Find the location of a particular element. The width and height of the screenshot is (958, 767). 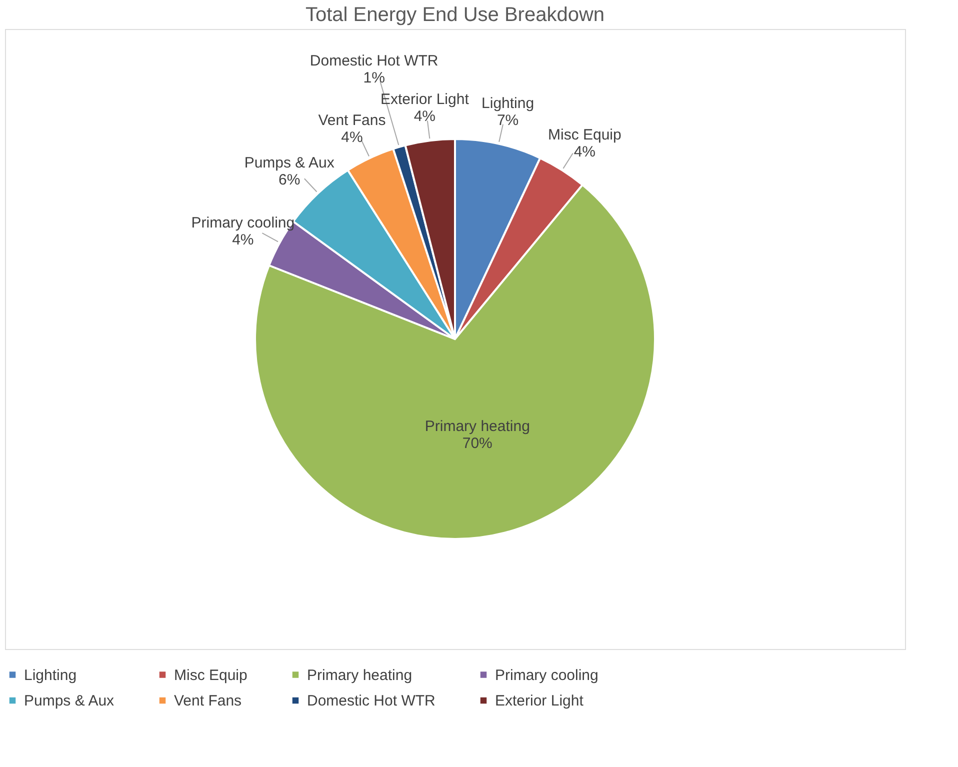

slice-label: Domestic Hot WTR is located at coordinates (374, 61).